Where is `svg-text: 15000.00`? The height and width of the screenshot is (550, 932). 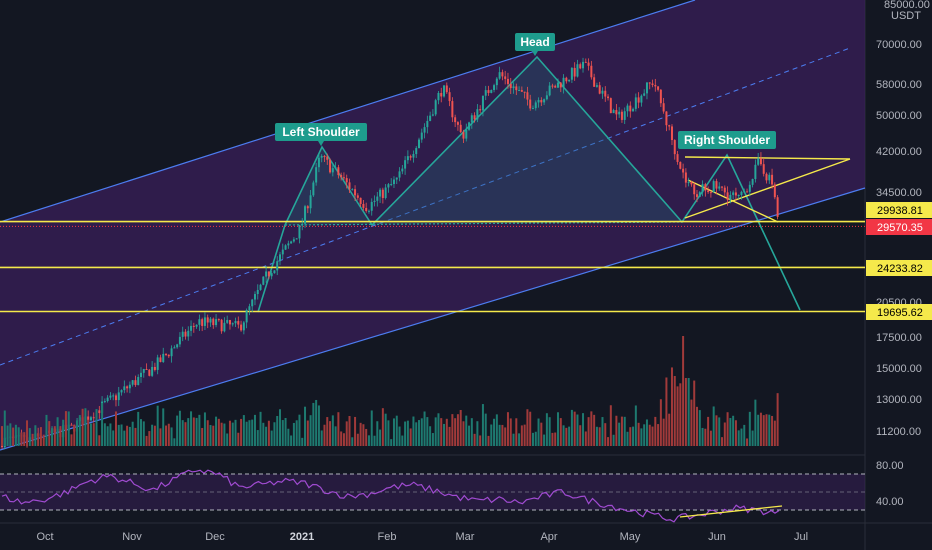
svg-text: 15000.00 is located at coordinates (899, 369).